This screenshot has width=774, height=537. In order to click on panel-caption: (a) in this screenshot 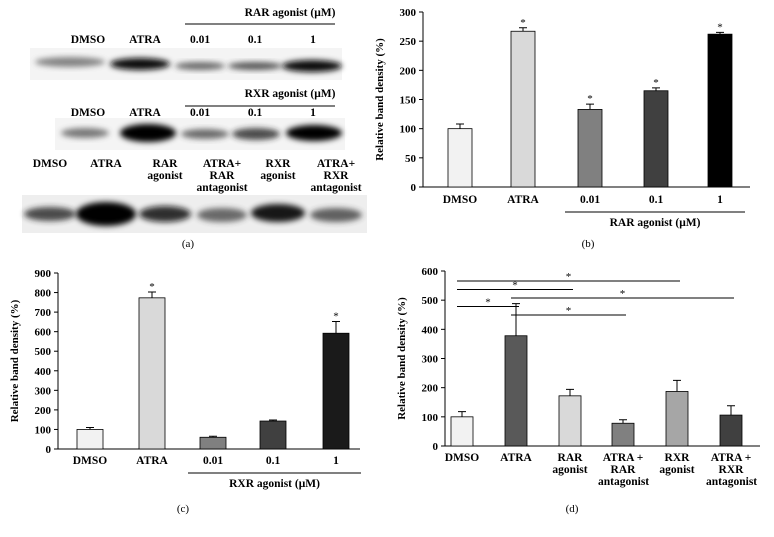, I will do `click(188, 244)`.